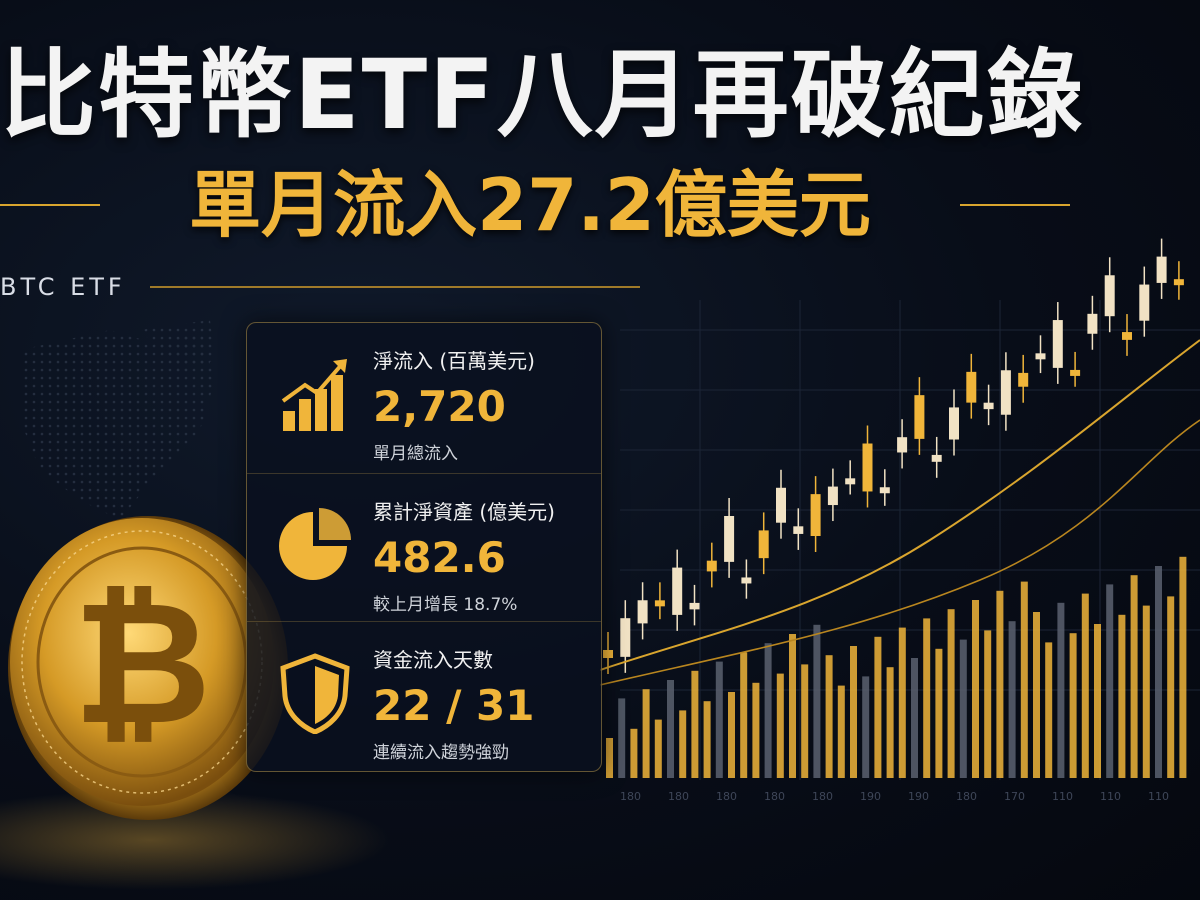 The height and width of the screenshot is (900, 1200). Describe the element at coordinates (530, 205) in the screenshot. I see `subtitle: 單月流入27.2億美元` at that location.